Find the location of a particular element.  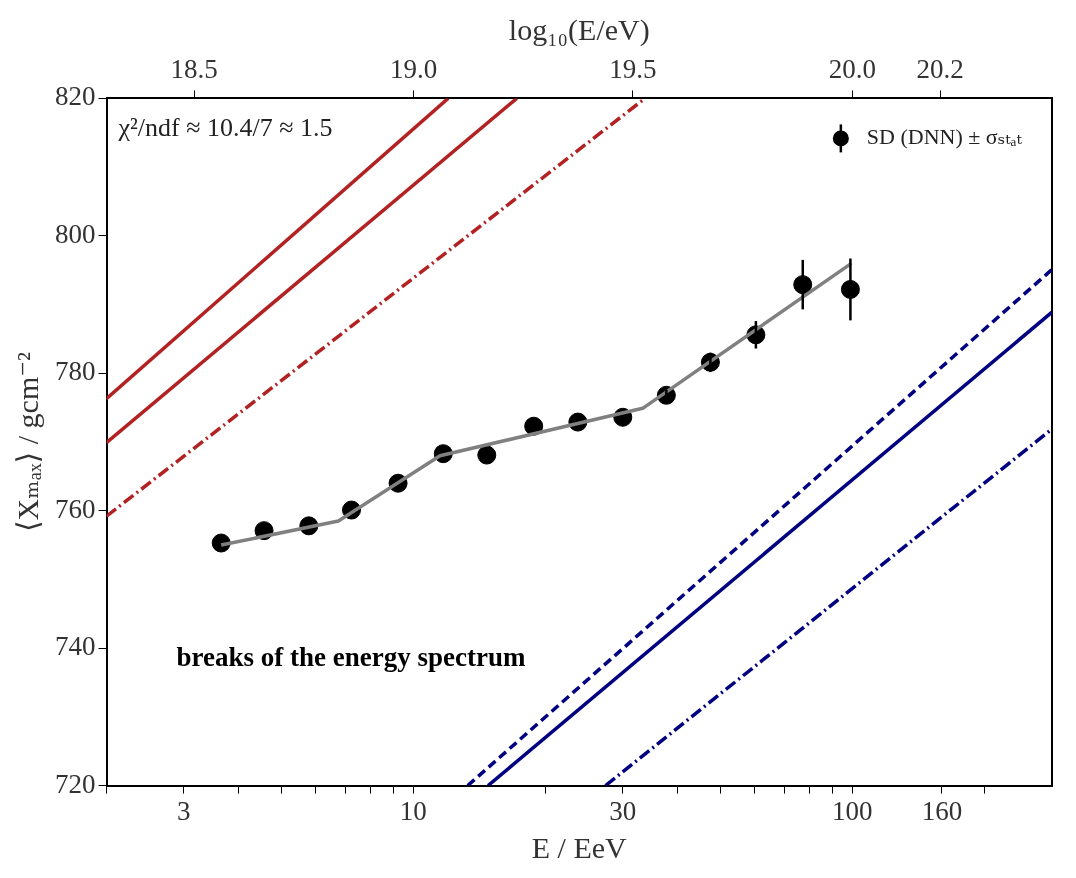

y-axis-title: ⟨Xₘₐₓ⟩ / gcm⁻² is located at coordinates (27, 442).